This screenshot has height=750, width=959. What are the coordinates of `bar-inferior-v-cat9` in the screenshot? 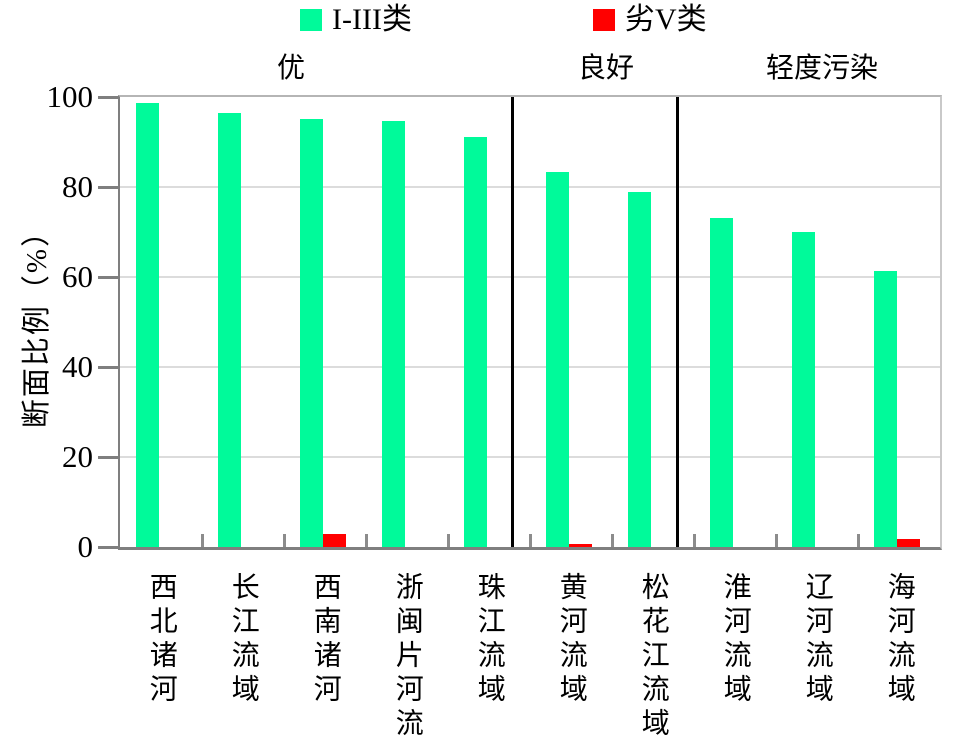 It's located at (908, 543).